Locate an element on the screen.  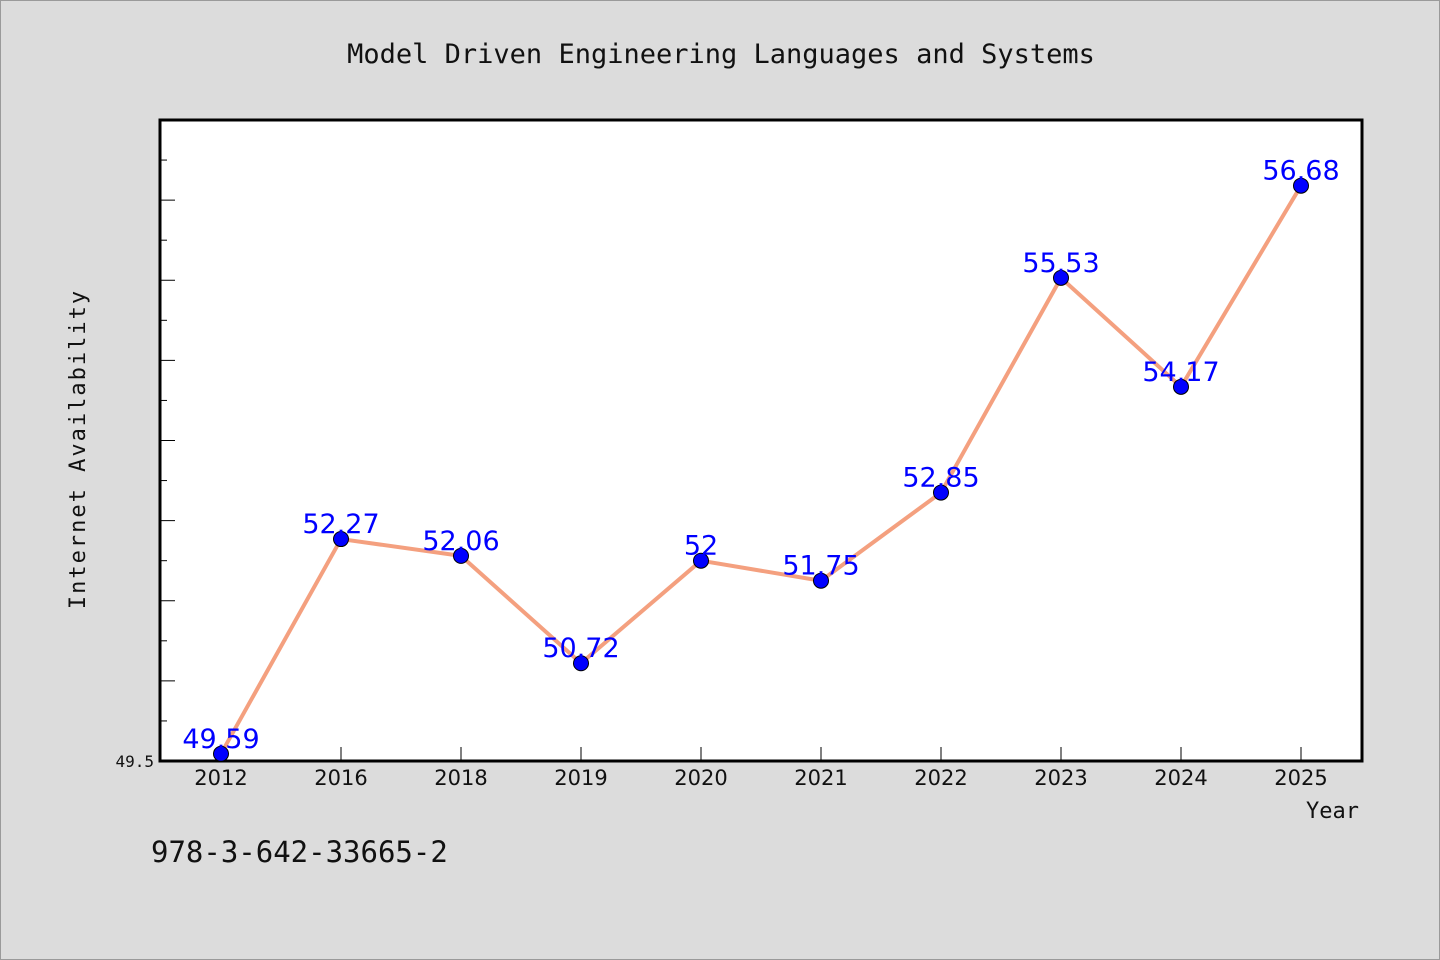
data-label: 52.06 is located at coordinates (460, 541).